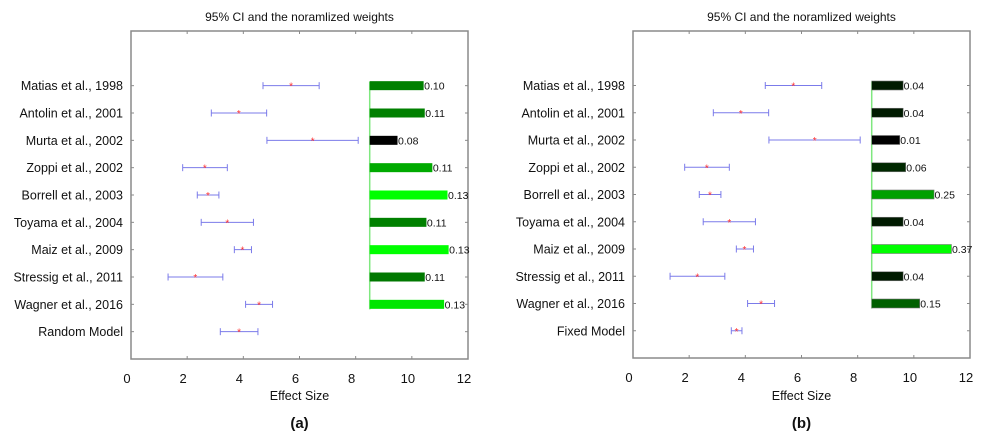 Image resolution: width=1000 pixels, height=447 pixels. Describe the element at coordinates (243, 114) in the screenshot. I see `study-row: Antolin et al., 2001 * 0.11` at that location.